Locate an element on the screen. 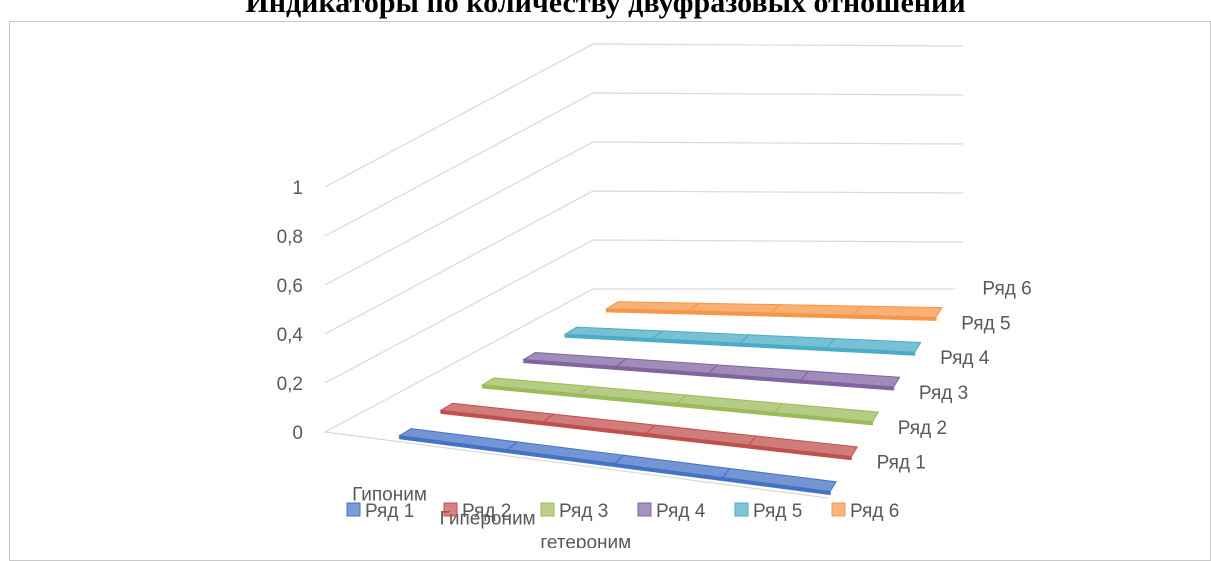 The width and height of the screenshot is (1211, 561). x-tick-label: Гипероним is located at coordinates (488, 519).